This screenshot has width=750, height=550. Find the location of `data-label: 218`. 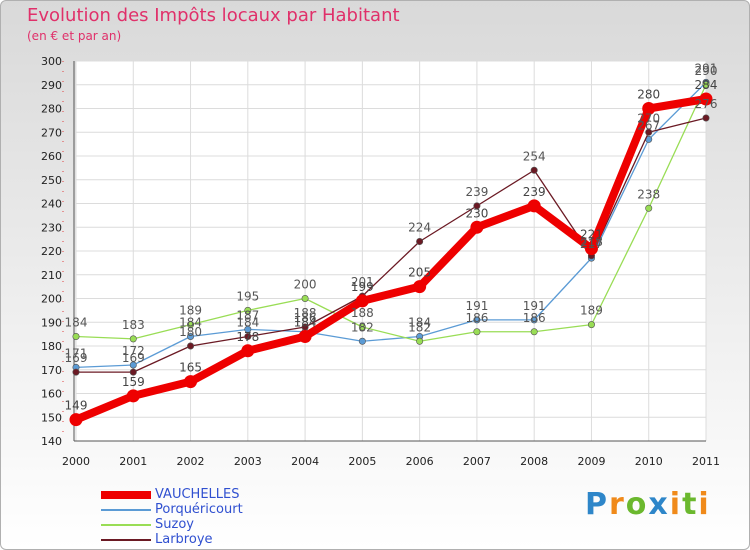

data-label: 218 is located at coordinates (591, 242).